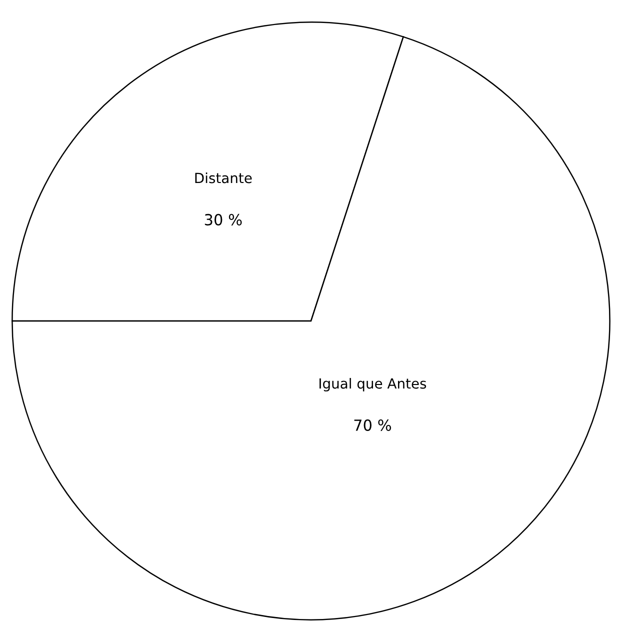 The height and width of the screenshot is (642, 622). I want to click on slice-label: Distante, so click(223, 178).